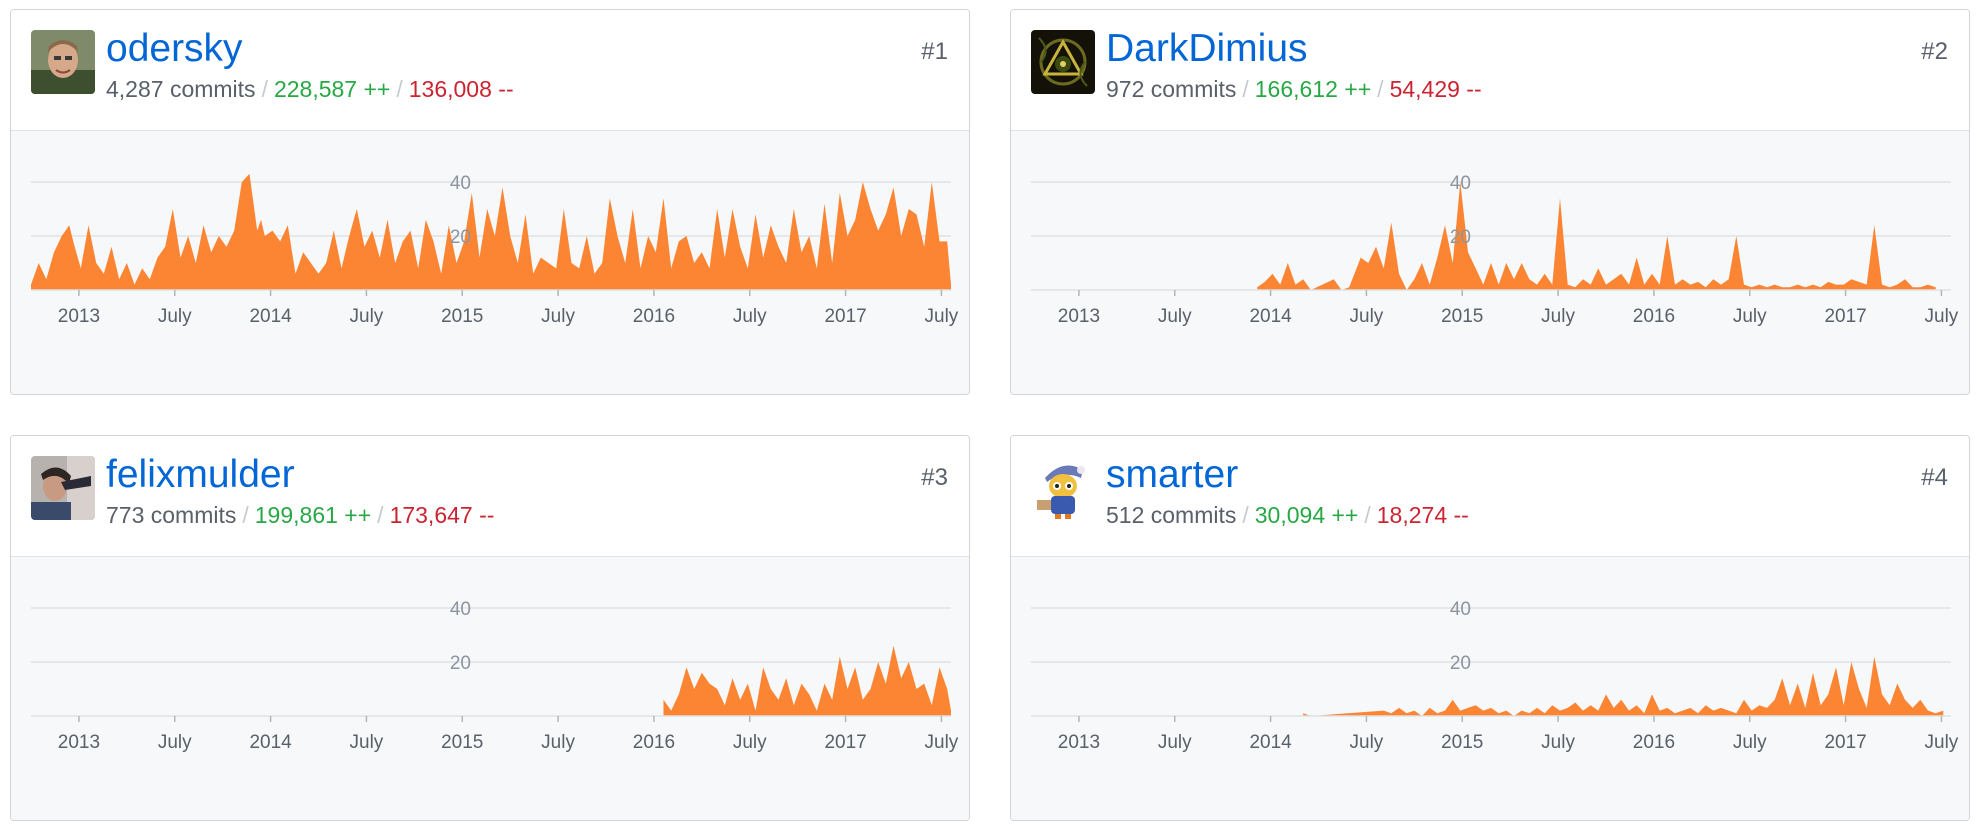 Image resolution: width=1980 pixels, height=826 pixels. Describe the element at coordinates (1171, 89) in the screenshot. I see `commit-count: 972 commits` at that location.